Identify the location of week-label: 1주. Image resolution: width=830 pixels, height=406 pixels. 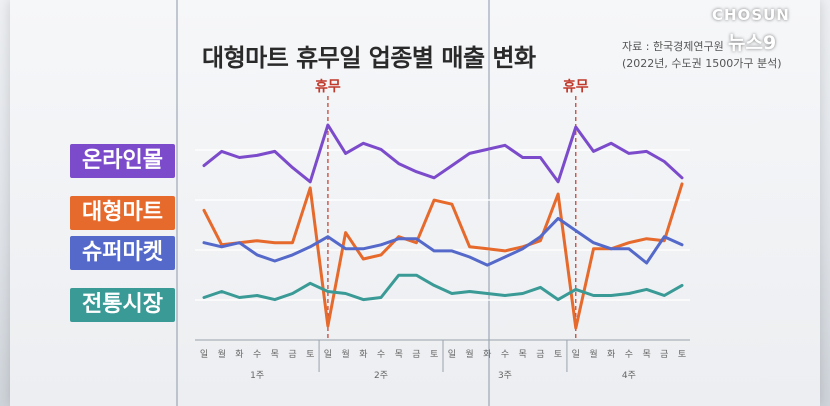
(257, 375).